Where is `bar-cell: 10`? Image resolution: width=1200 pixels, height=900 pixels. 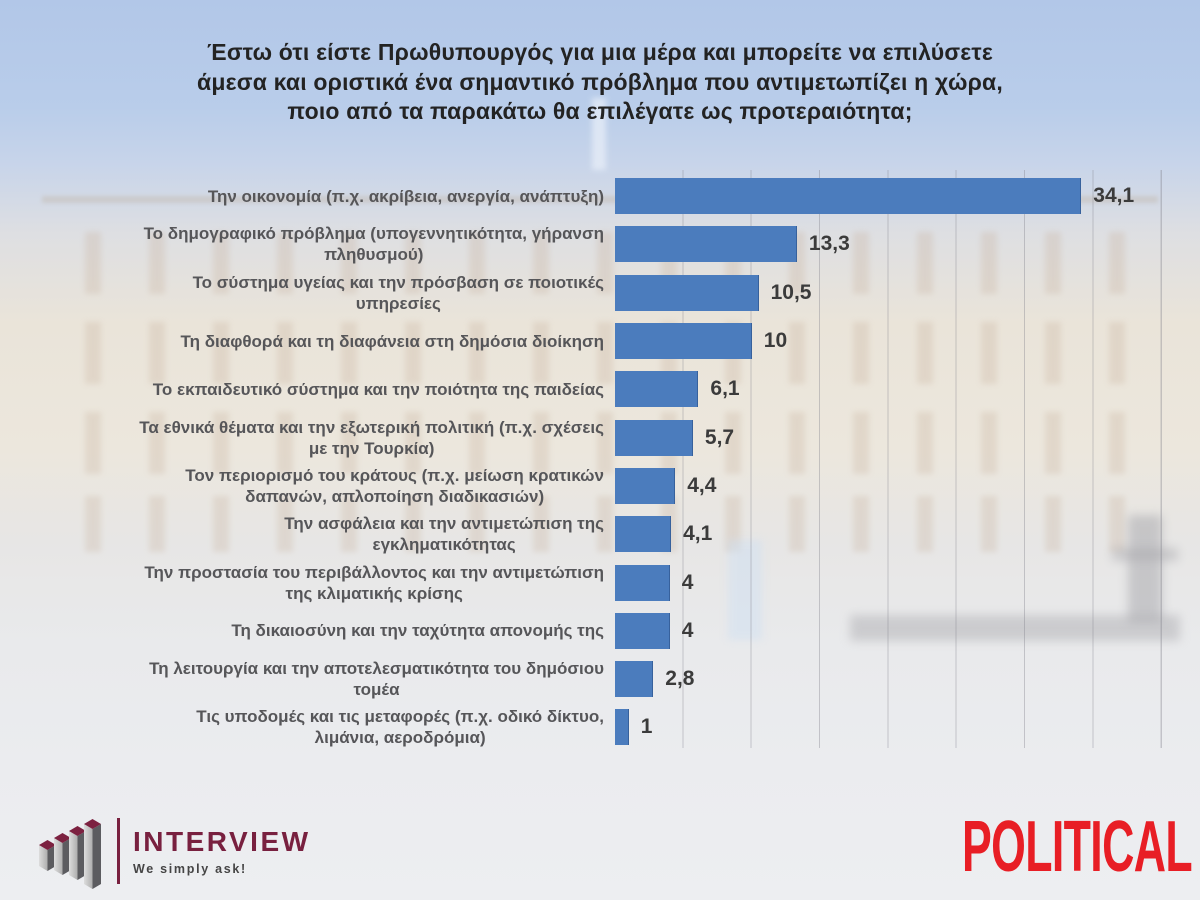
bar-cell: 10 is located at coordinates (895, 341).